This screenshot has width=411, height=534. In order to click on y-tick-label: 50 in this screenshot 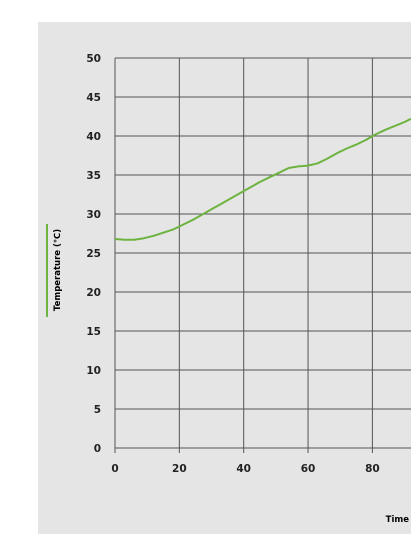, I will do `click(93, 59)`.